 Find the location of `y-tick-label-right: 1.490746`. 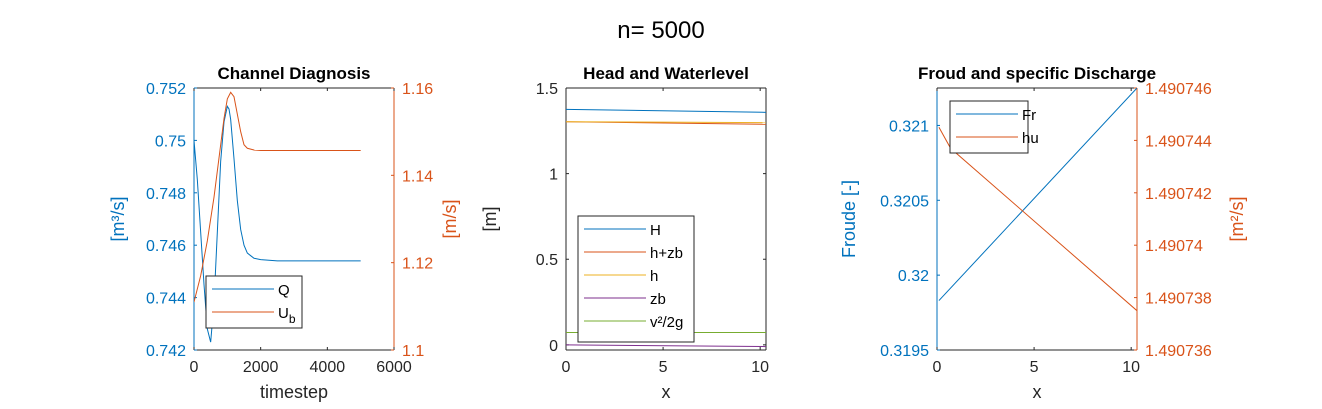

y-tick-label-right: 1.490746 is located at coordinates (1178, 89).